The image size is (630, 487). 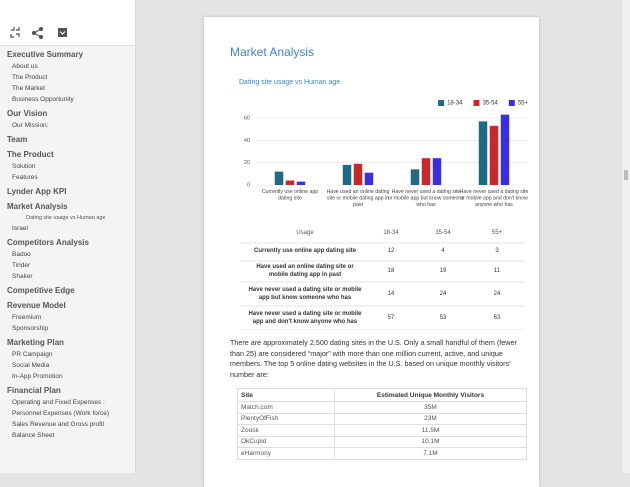 What do you see at coordinates (490, 104) in the screenshot?
I see `legend-label: 35-54` at bounding box center [490, 104].